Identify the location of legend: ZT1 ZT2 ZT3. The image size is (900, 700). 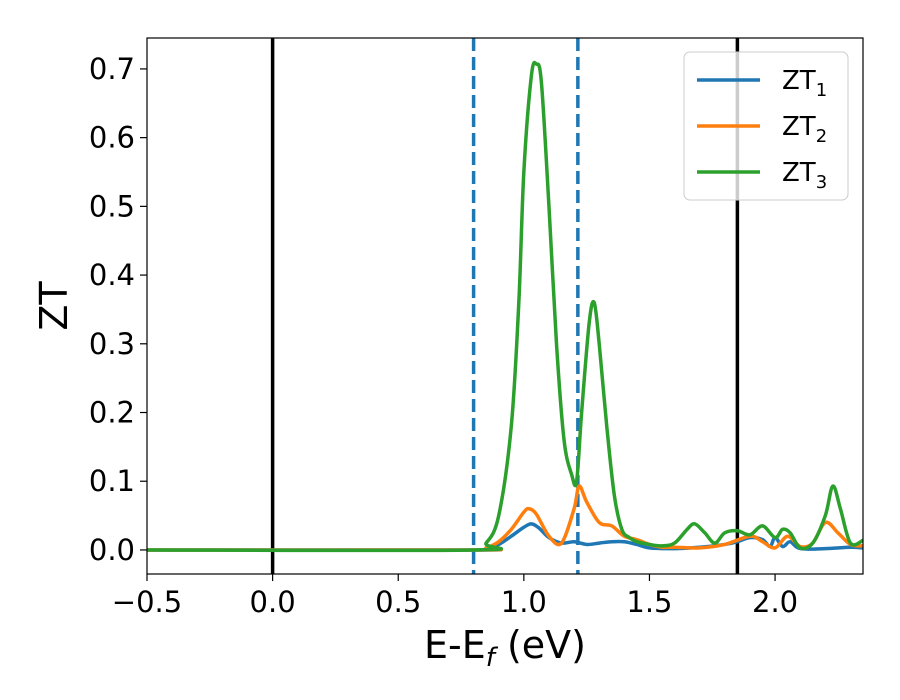
(766, 126).